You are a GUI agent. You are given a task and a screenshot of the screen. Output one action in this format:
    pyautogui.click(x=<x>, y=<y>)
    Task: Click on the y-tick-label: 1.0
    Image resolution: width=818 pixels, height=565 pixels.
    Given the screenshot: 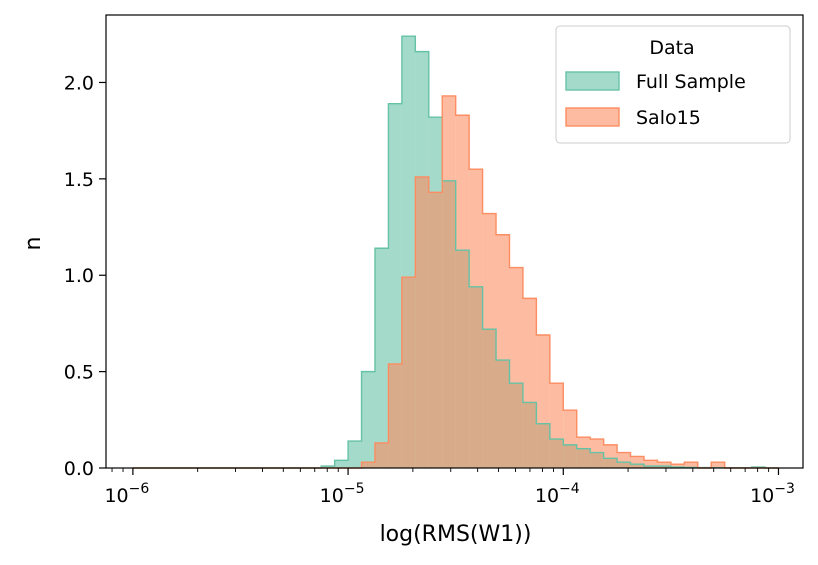 What is the action you would take?
    pyautogui.click(x=79, y=276)
    